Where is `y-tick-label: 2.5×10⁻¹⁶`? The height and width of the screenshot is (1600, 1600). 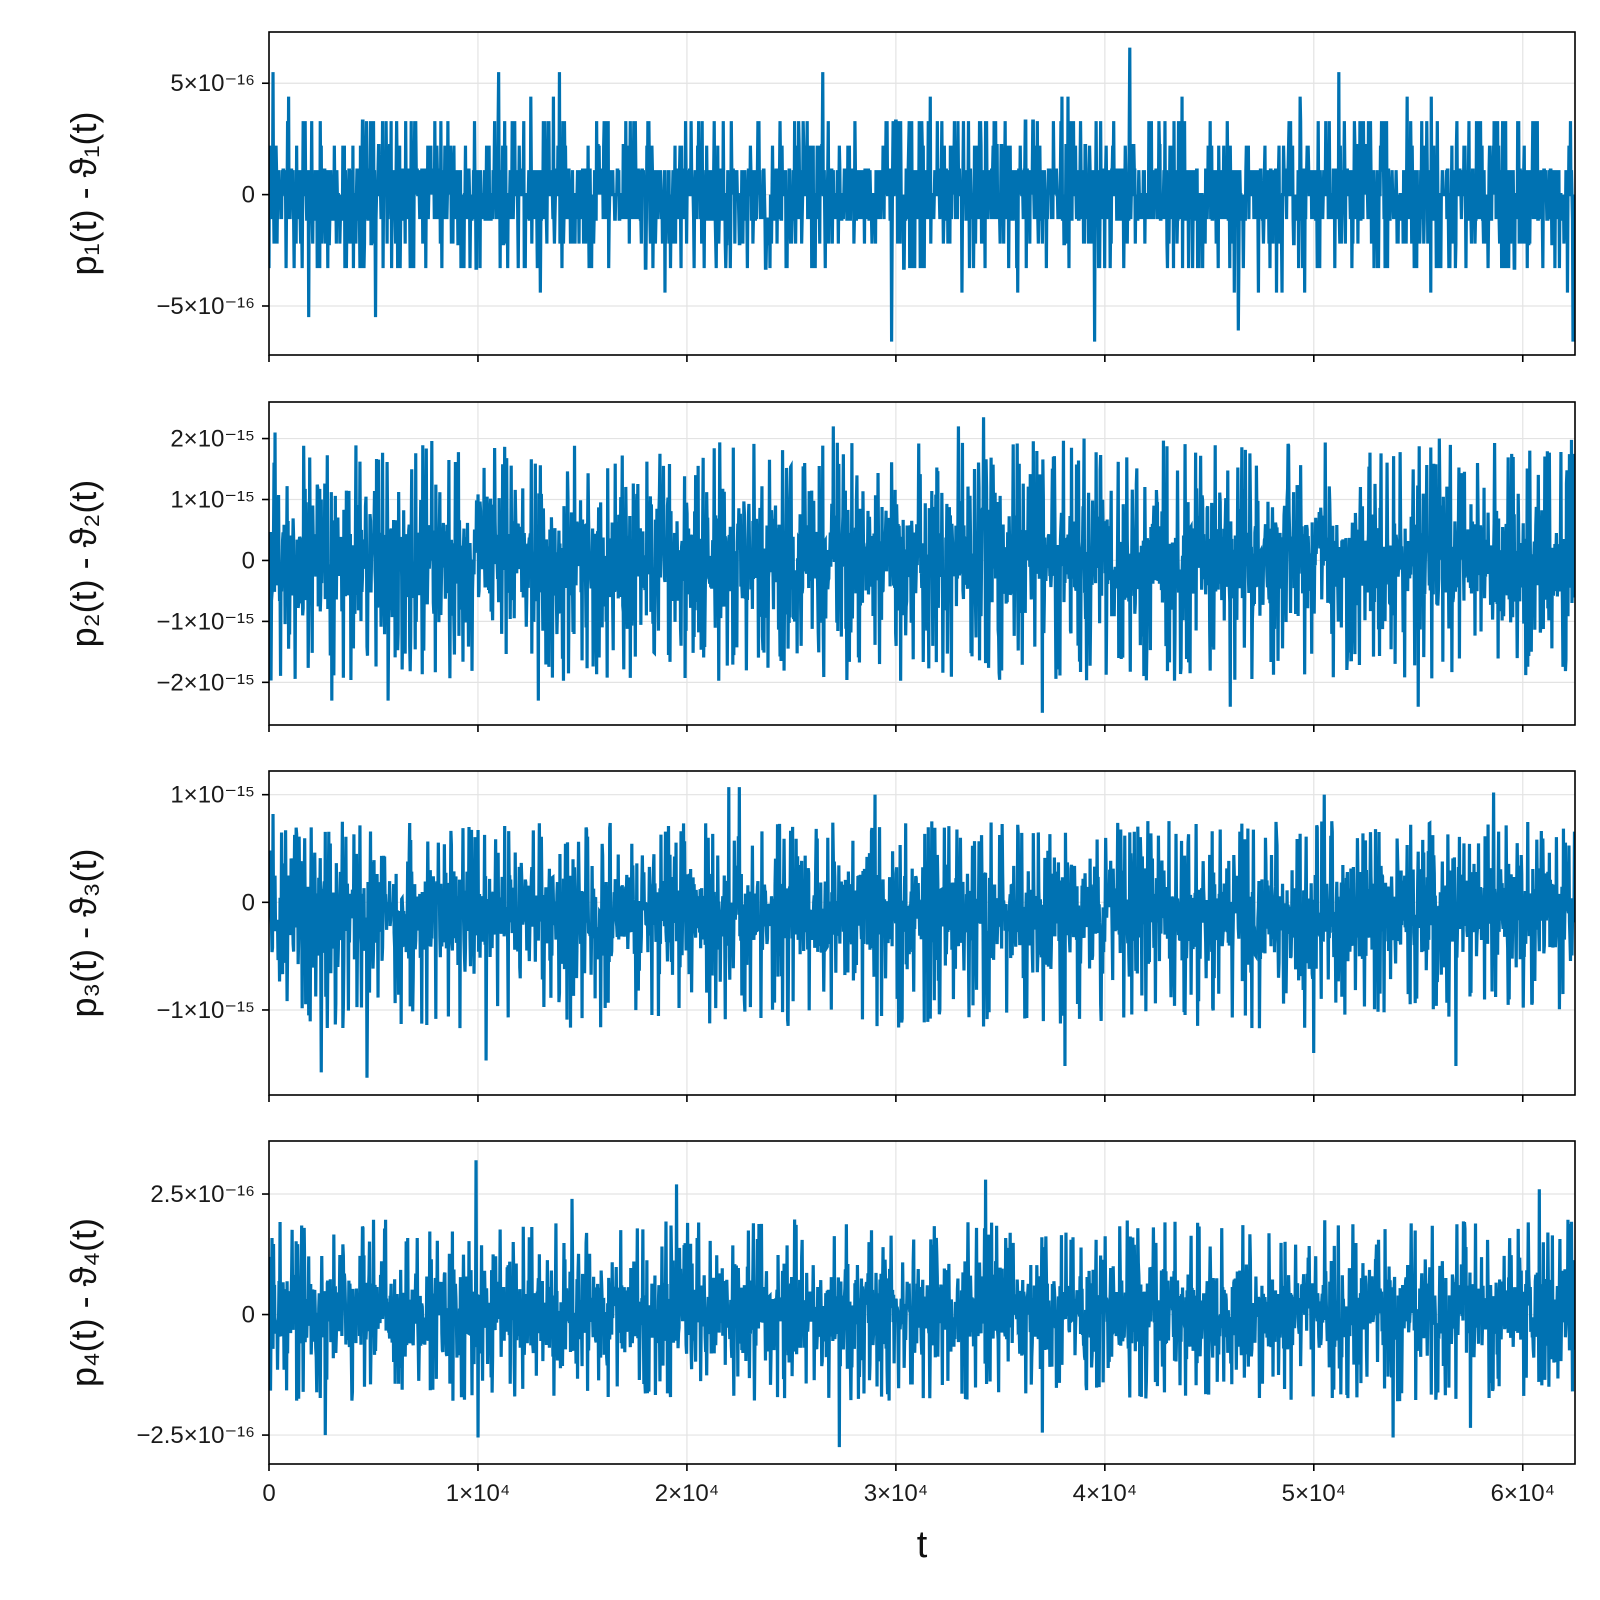
y-tick-label: 2.5×10⁻¹⁶ is located at coordinates (202, 1194).